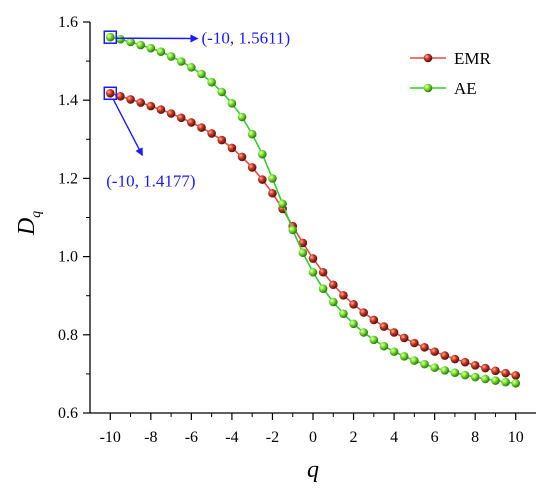 The width and height of the screenshot is (550, 489). I want to click on x-tick-label: 4, so click(394, 437).